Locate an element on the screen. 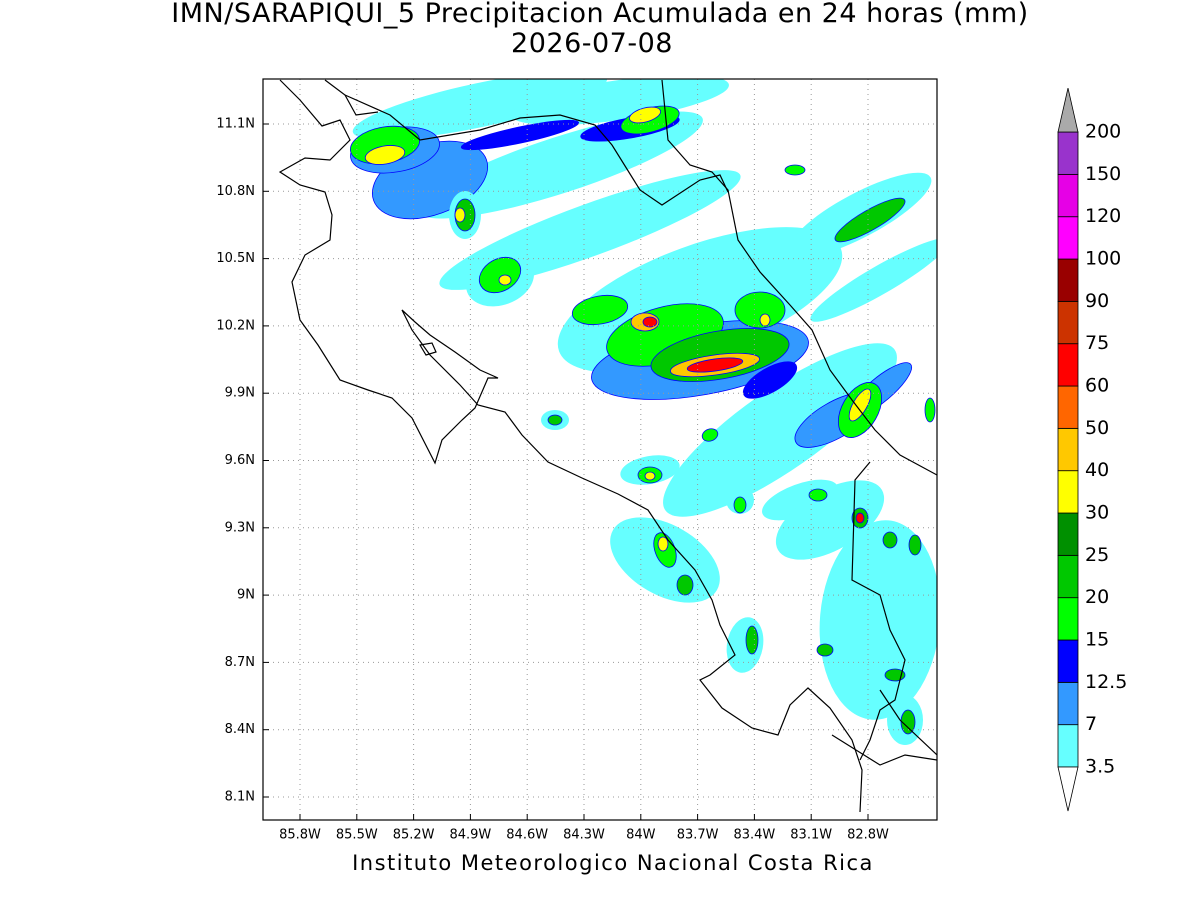 This screenshot has height=900, width=1200. colorbar-label: 25 is located at coordinates (1097, 555).